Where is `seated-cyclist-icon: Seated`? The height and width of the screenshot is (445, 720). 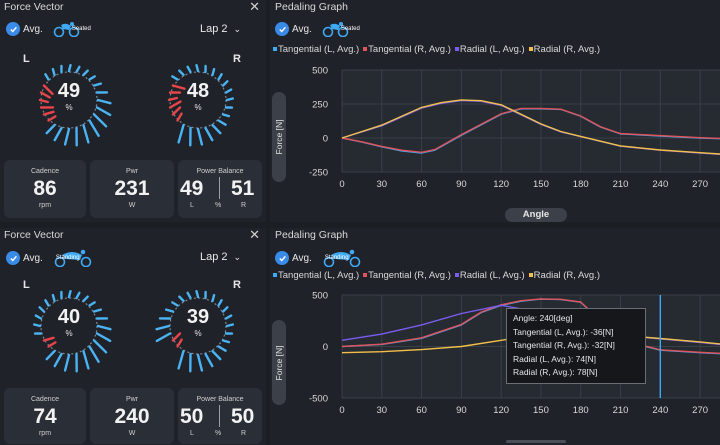
seated-cyclist-icon: Seated is located at coordinates (340, 29).